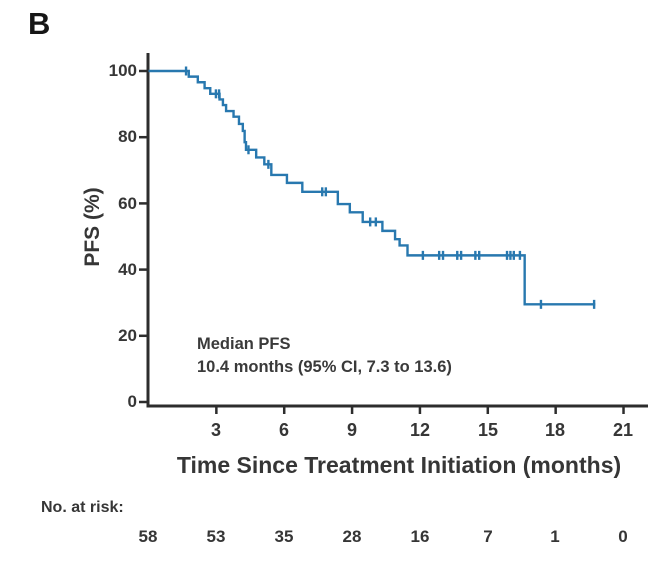 Image resolution: width=657 pixels, height=564 pixels. What do you see at coordinates (324, 367) in the screenshot?
I see `median-pfs-annotation-line2: 10.4 months (95% CI, 7.3 to 13.6)` at bounding box center [324, 367].